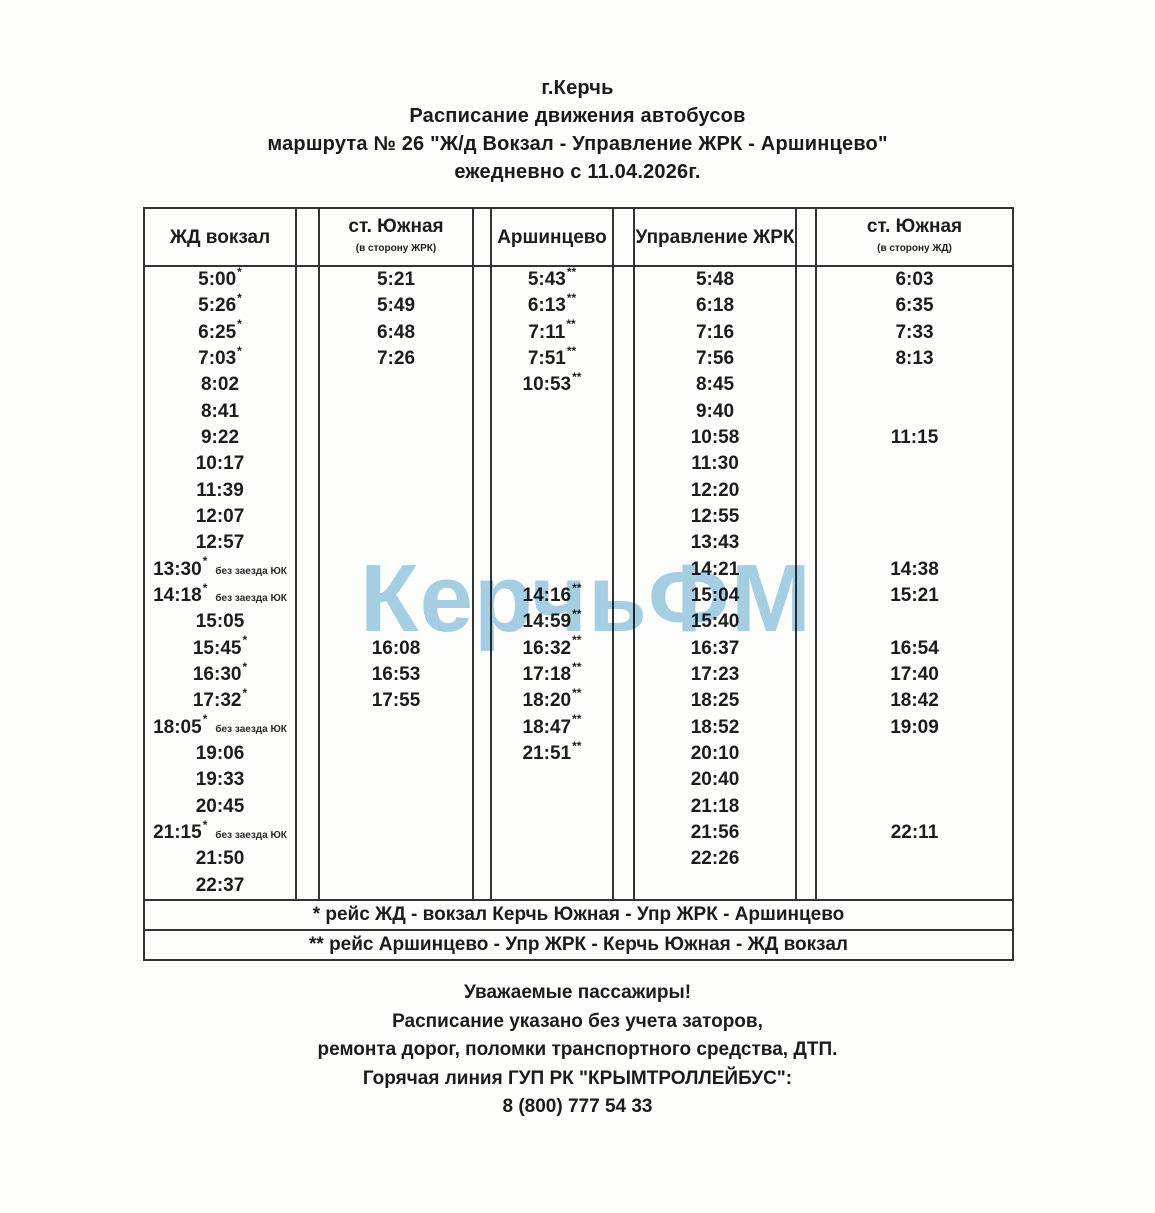  I want to click on time-value: 5:49, so click(396, 306).